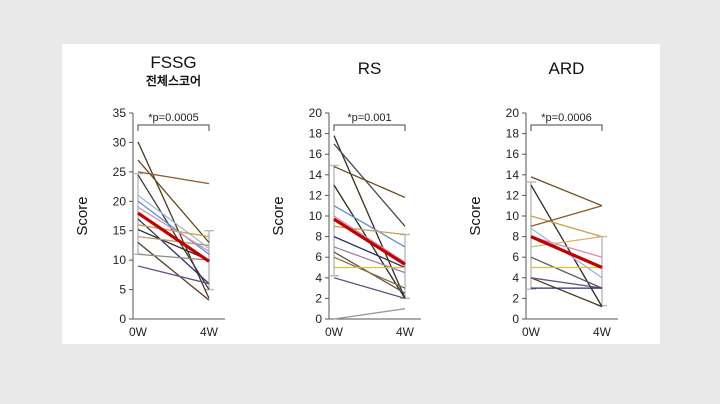 This screenshot has height=404, width=720. I want to click on y-tick-label: 30, so click(120, 142).